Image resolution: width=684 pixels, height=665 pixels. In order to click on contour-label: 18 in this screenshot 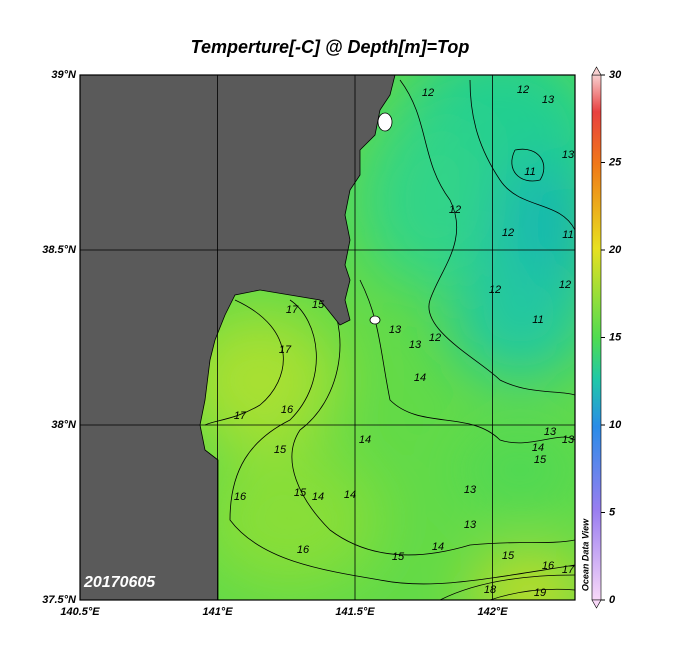, I will do `click(490, 590)`.